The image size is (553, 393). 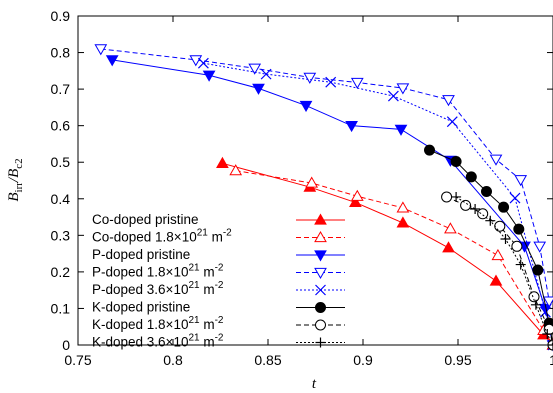 I want to click on y-axis-label: Birr/Bc2, so click(x=15, y=179).